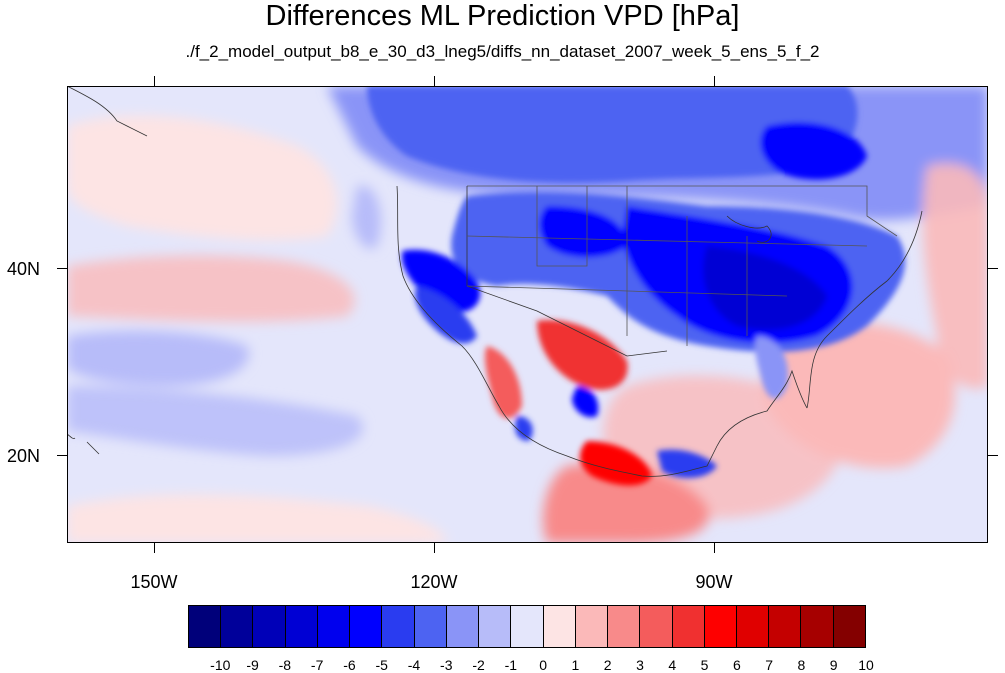  Describe the element at coordinates (714, 582) in the screenshot. I see `lon-label-90w: 90W` at that location.